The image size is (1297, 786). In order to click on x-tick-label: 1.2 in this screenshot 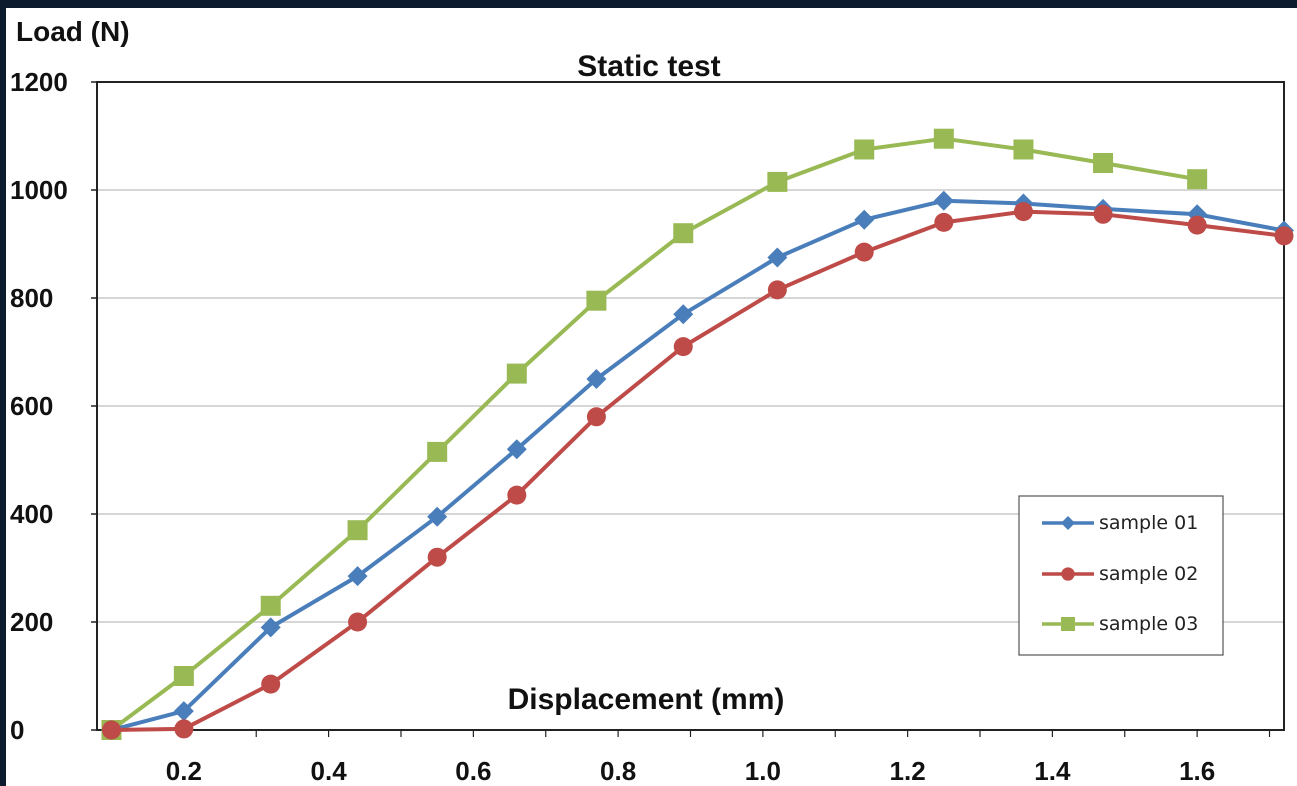, I will do `click(908, 771)`.